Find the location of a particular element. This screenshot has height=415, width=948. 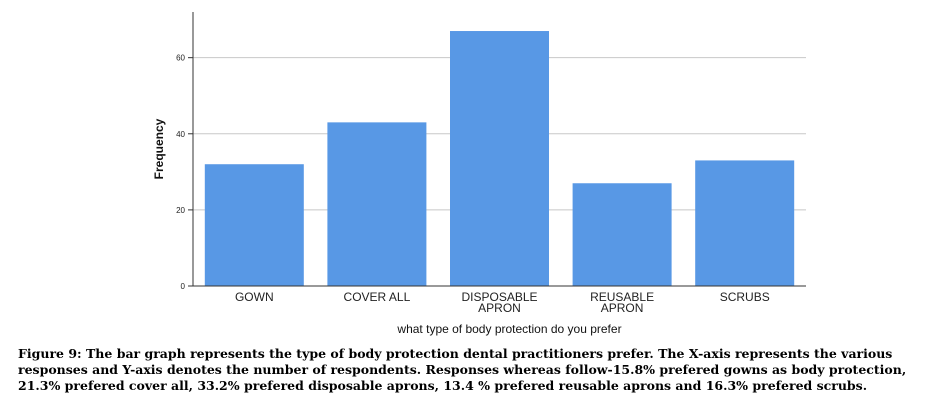

y-axis-title: Frequency is located at coordinates (159, 148).